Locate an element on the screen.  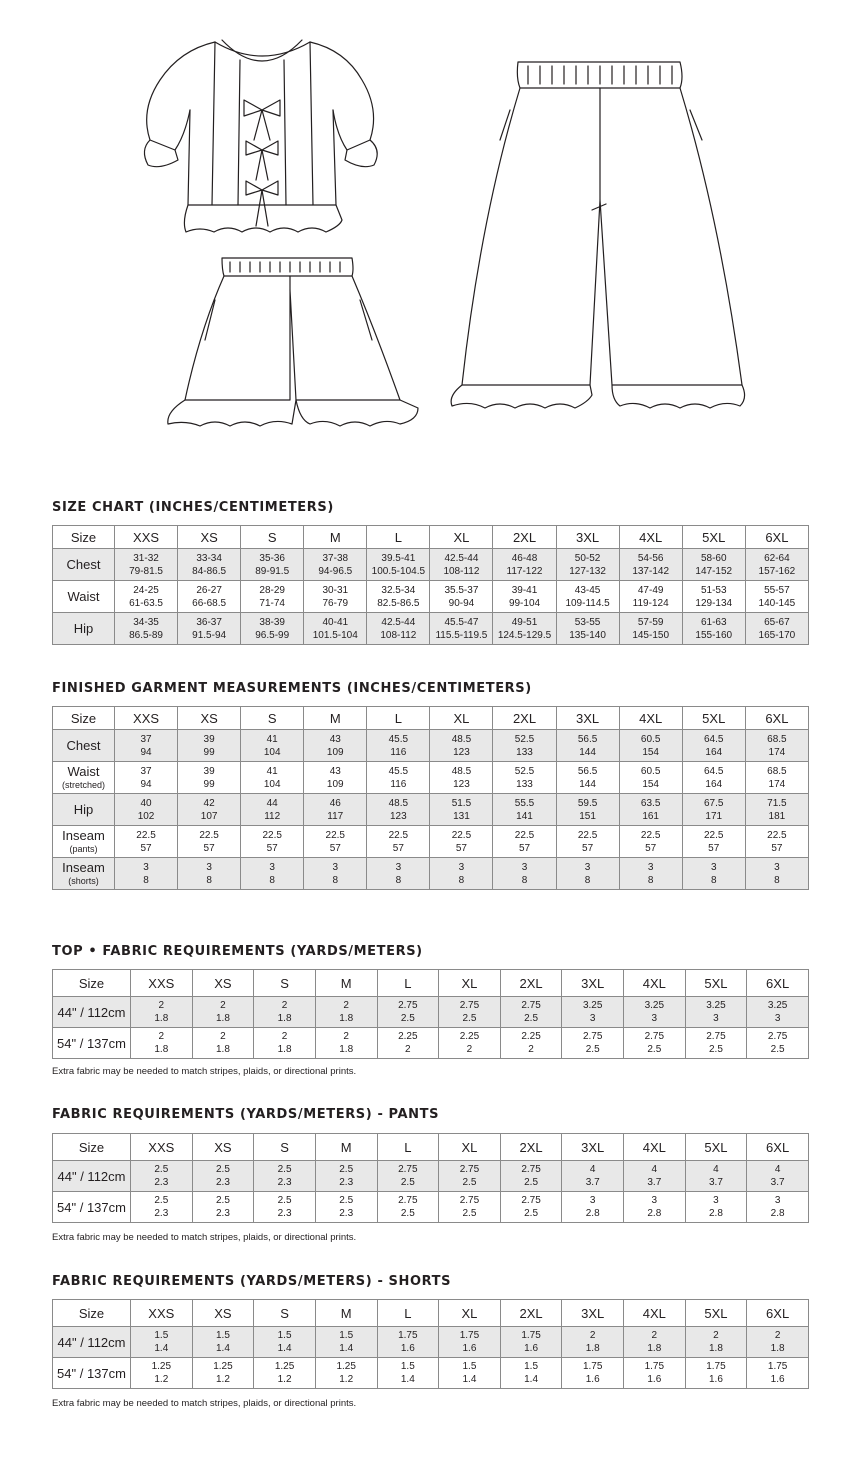
table-row: Inseam (shorts) 3 8 3 8 3 8 3 8 3 8 3 8 3 8 3 8 3 8 3 8 3 8 is located at coordinates (431, 873).